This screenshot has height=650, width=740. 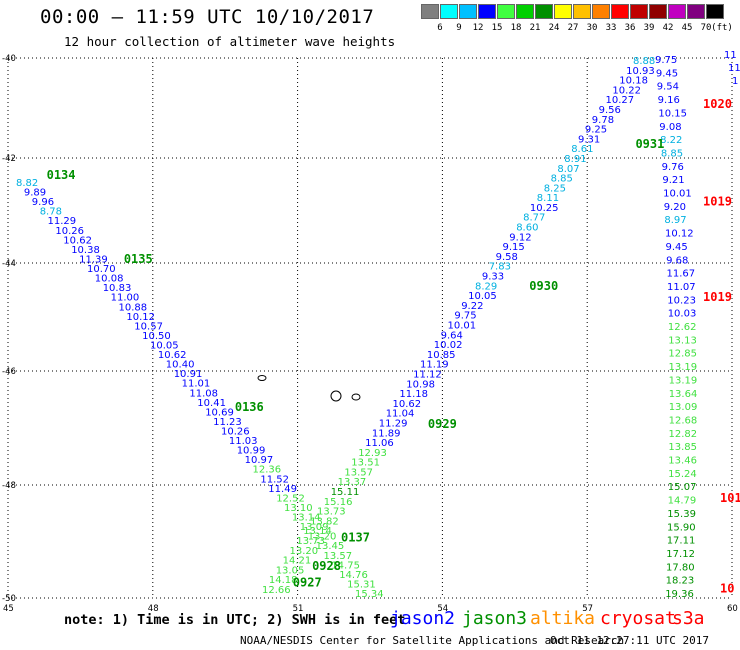 I want to click on wave-height-value: 12.52, so click(x=290, y=498).